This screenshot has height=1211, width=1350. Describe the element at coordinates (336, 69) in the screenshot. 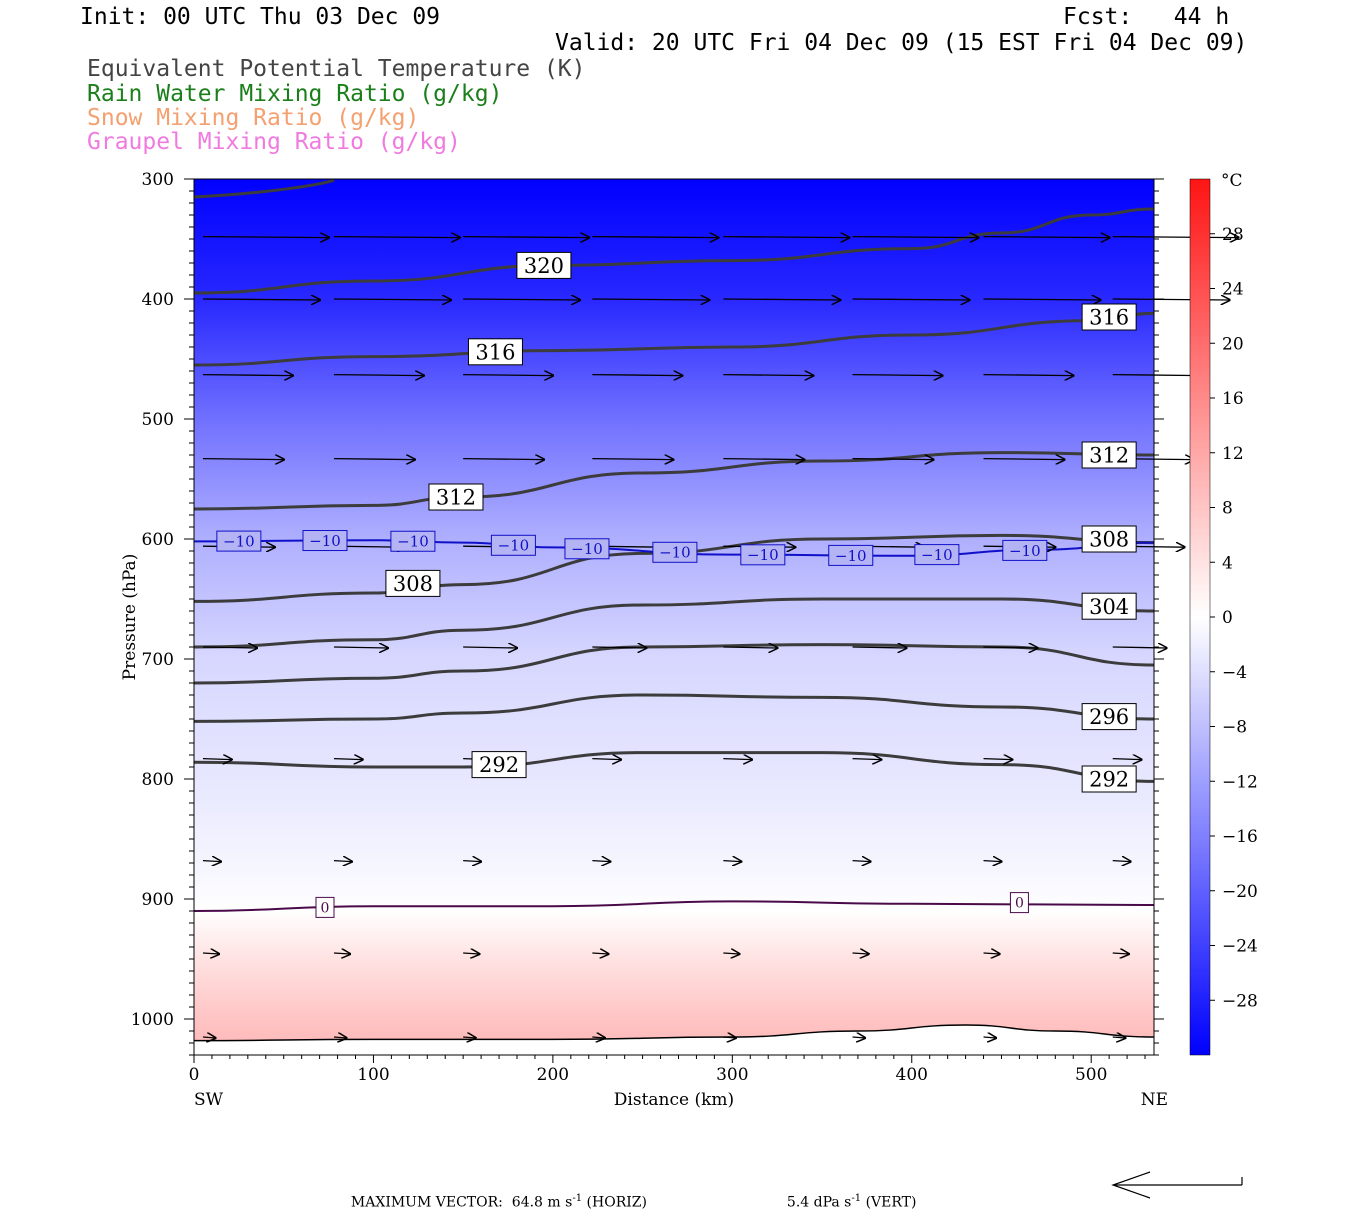

I see `legend-theta-e: Equivalent Potential Temperature (K)` at that location.